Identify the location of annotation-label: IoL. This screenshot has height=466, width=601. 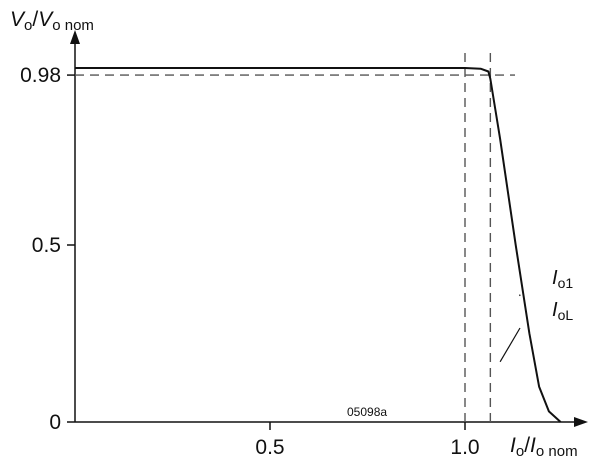
(562, 311).